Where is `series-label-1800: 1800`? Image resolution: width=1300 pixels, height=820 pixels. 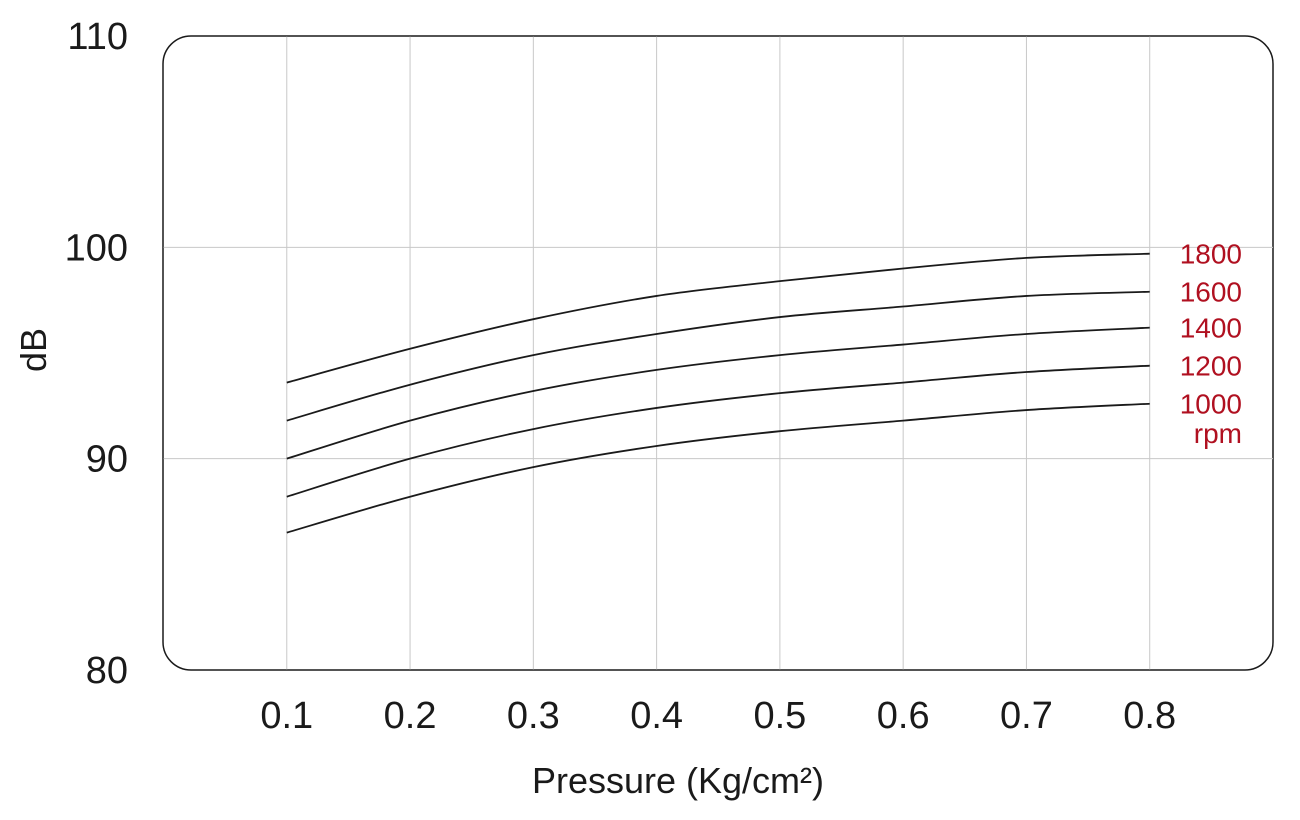
series-label-1800: 1800 is located at coordinates (1211, 254).